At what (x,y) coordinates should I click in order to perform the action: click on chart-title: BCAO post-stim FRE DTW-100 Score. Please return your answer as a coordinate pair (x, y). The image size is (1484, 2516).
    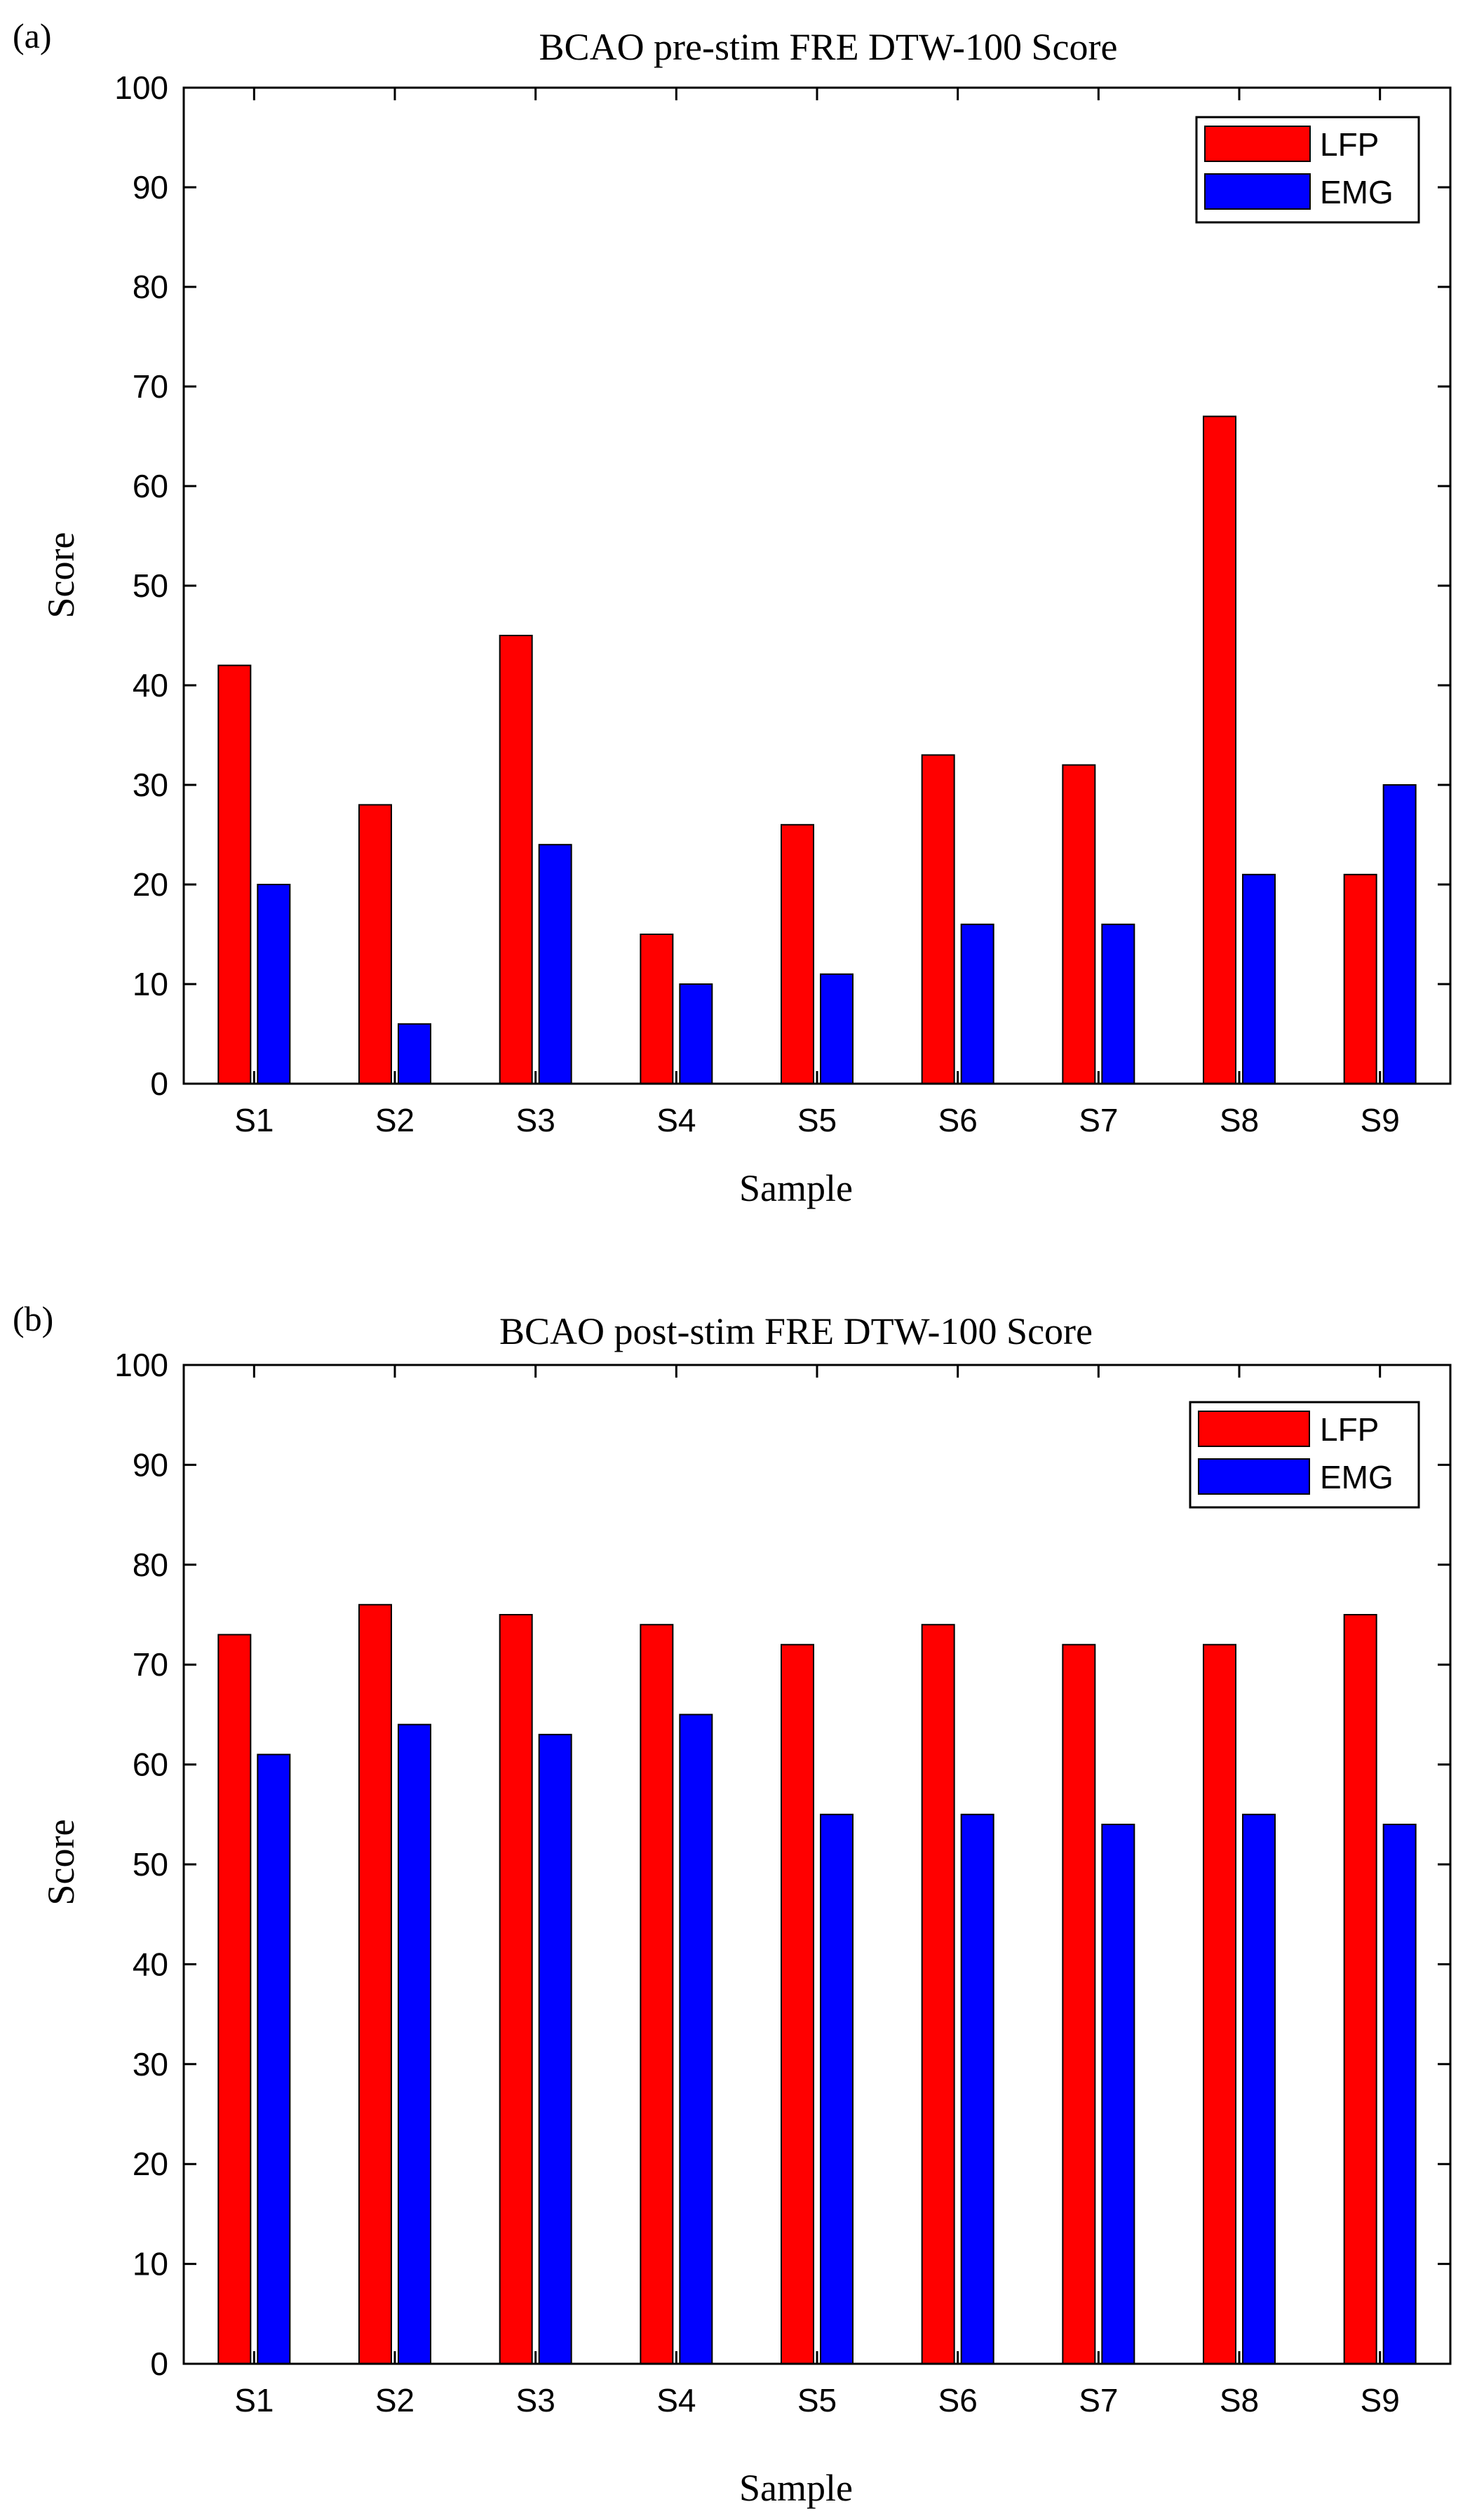
    Looking at the image, I should click on (796, 1331).